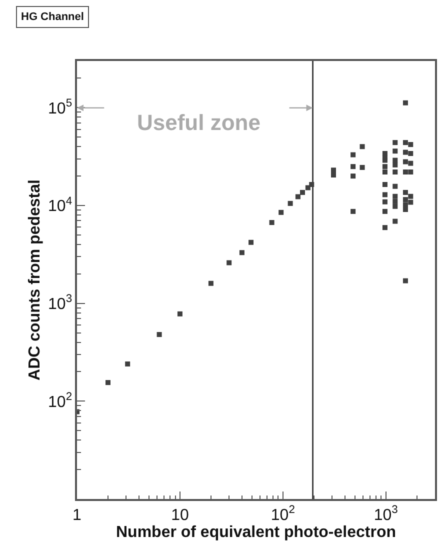 This screenshot has width=441, height=556. What do you see at coordinates (282, 514) in the screenshot?
I see `x-tick-label: 10$^{2}$` at bounding box center [282, 514].